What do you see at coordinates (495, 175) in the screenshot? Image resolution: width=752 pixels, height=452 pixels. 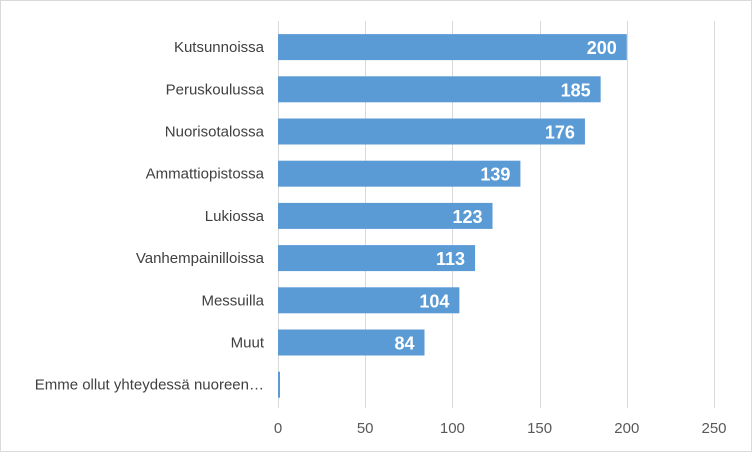 I see `data-label: 139` at bounding box center [495, 175].